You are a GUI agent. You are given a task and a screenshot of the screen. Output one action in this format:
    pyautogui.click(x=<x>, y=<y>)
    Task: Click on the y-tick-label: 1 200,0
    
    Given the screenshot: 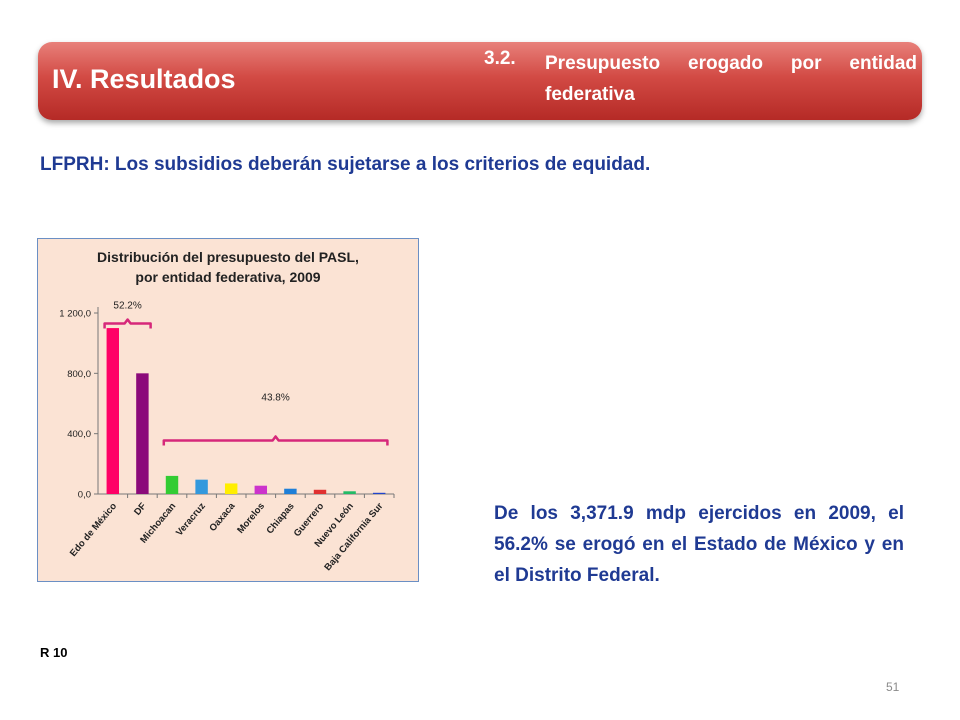 What is the action you would take?
    pyautogui.click(x=75, y=314)
    